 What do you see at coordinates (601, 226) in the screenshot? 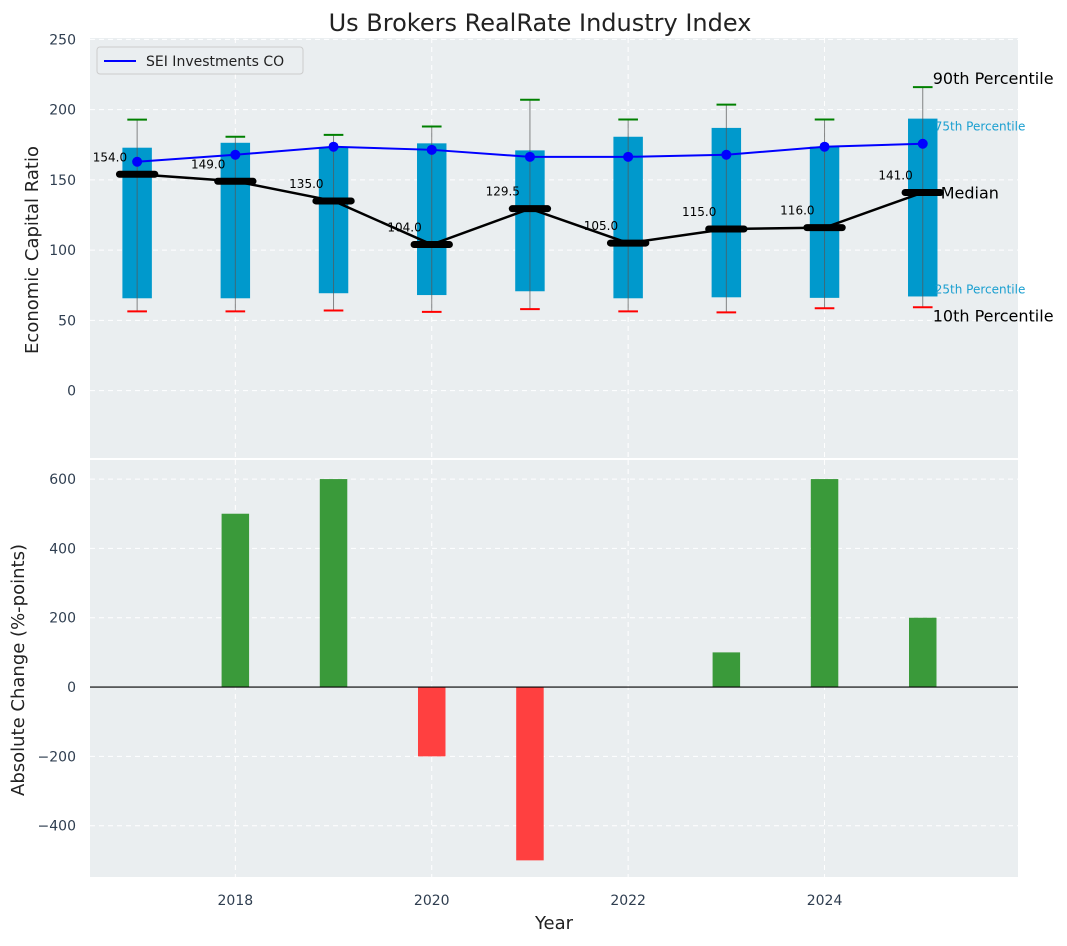
I see `median-value-label: 105.0` at bounding box center [601, 226].